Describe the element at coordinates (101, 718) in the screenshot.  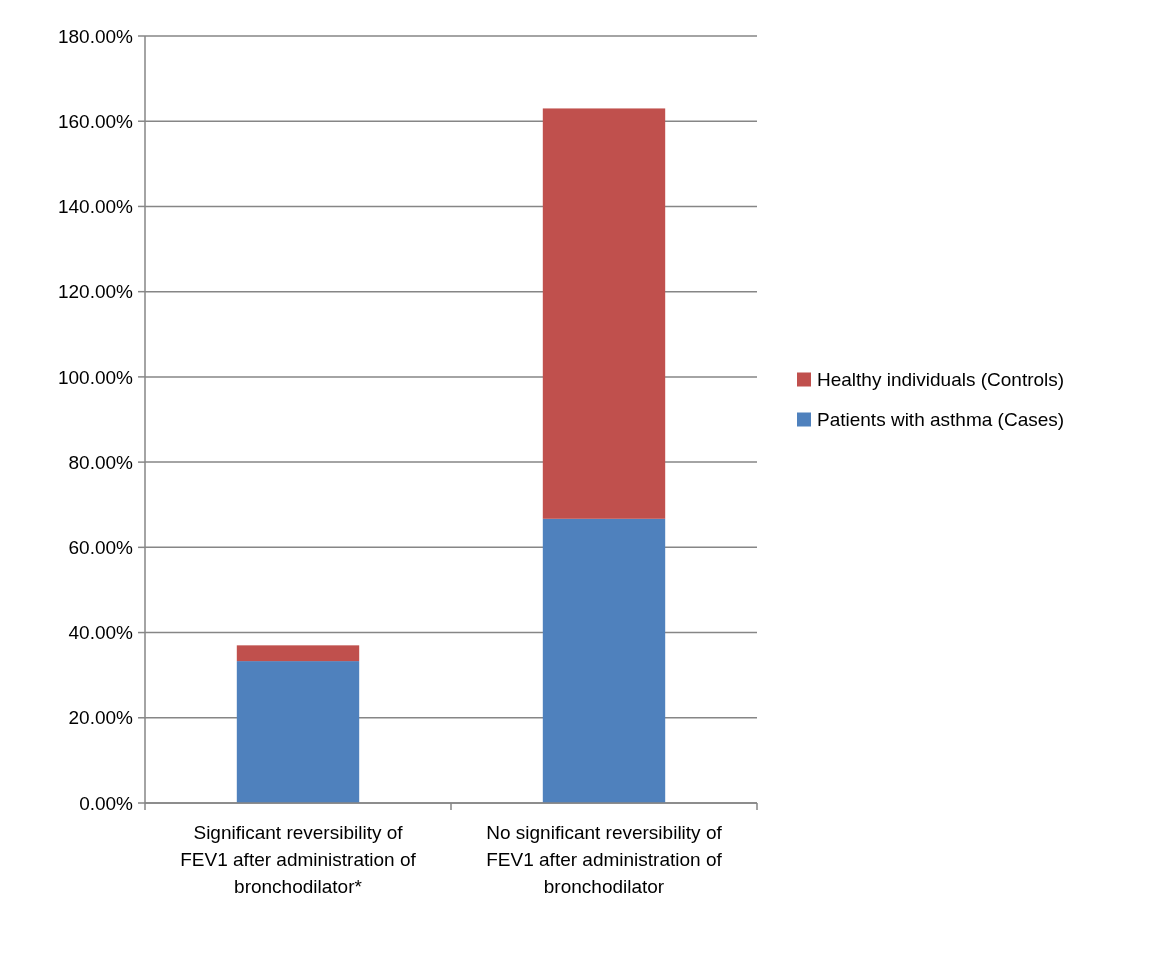
I see `y-tick-label: 20.00%` at that location.